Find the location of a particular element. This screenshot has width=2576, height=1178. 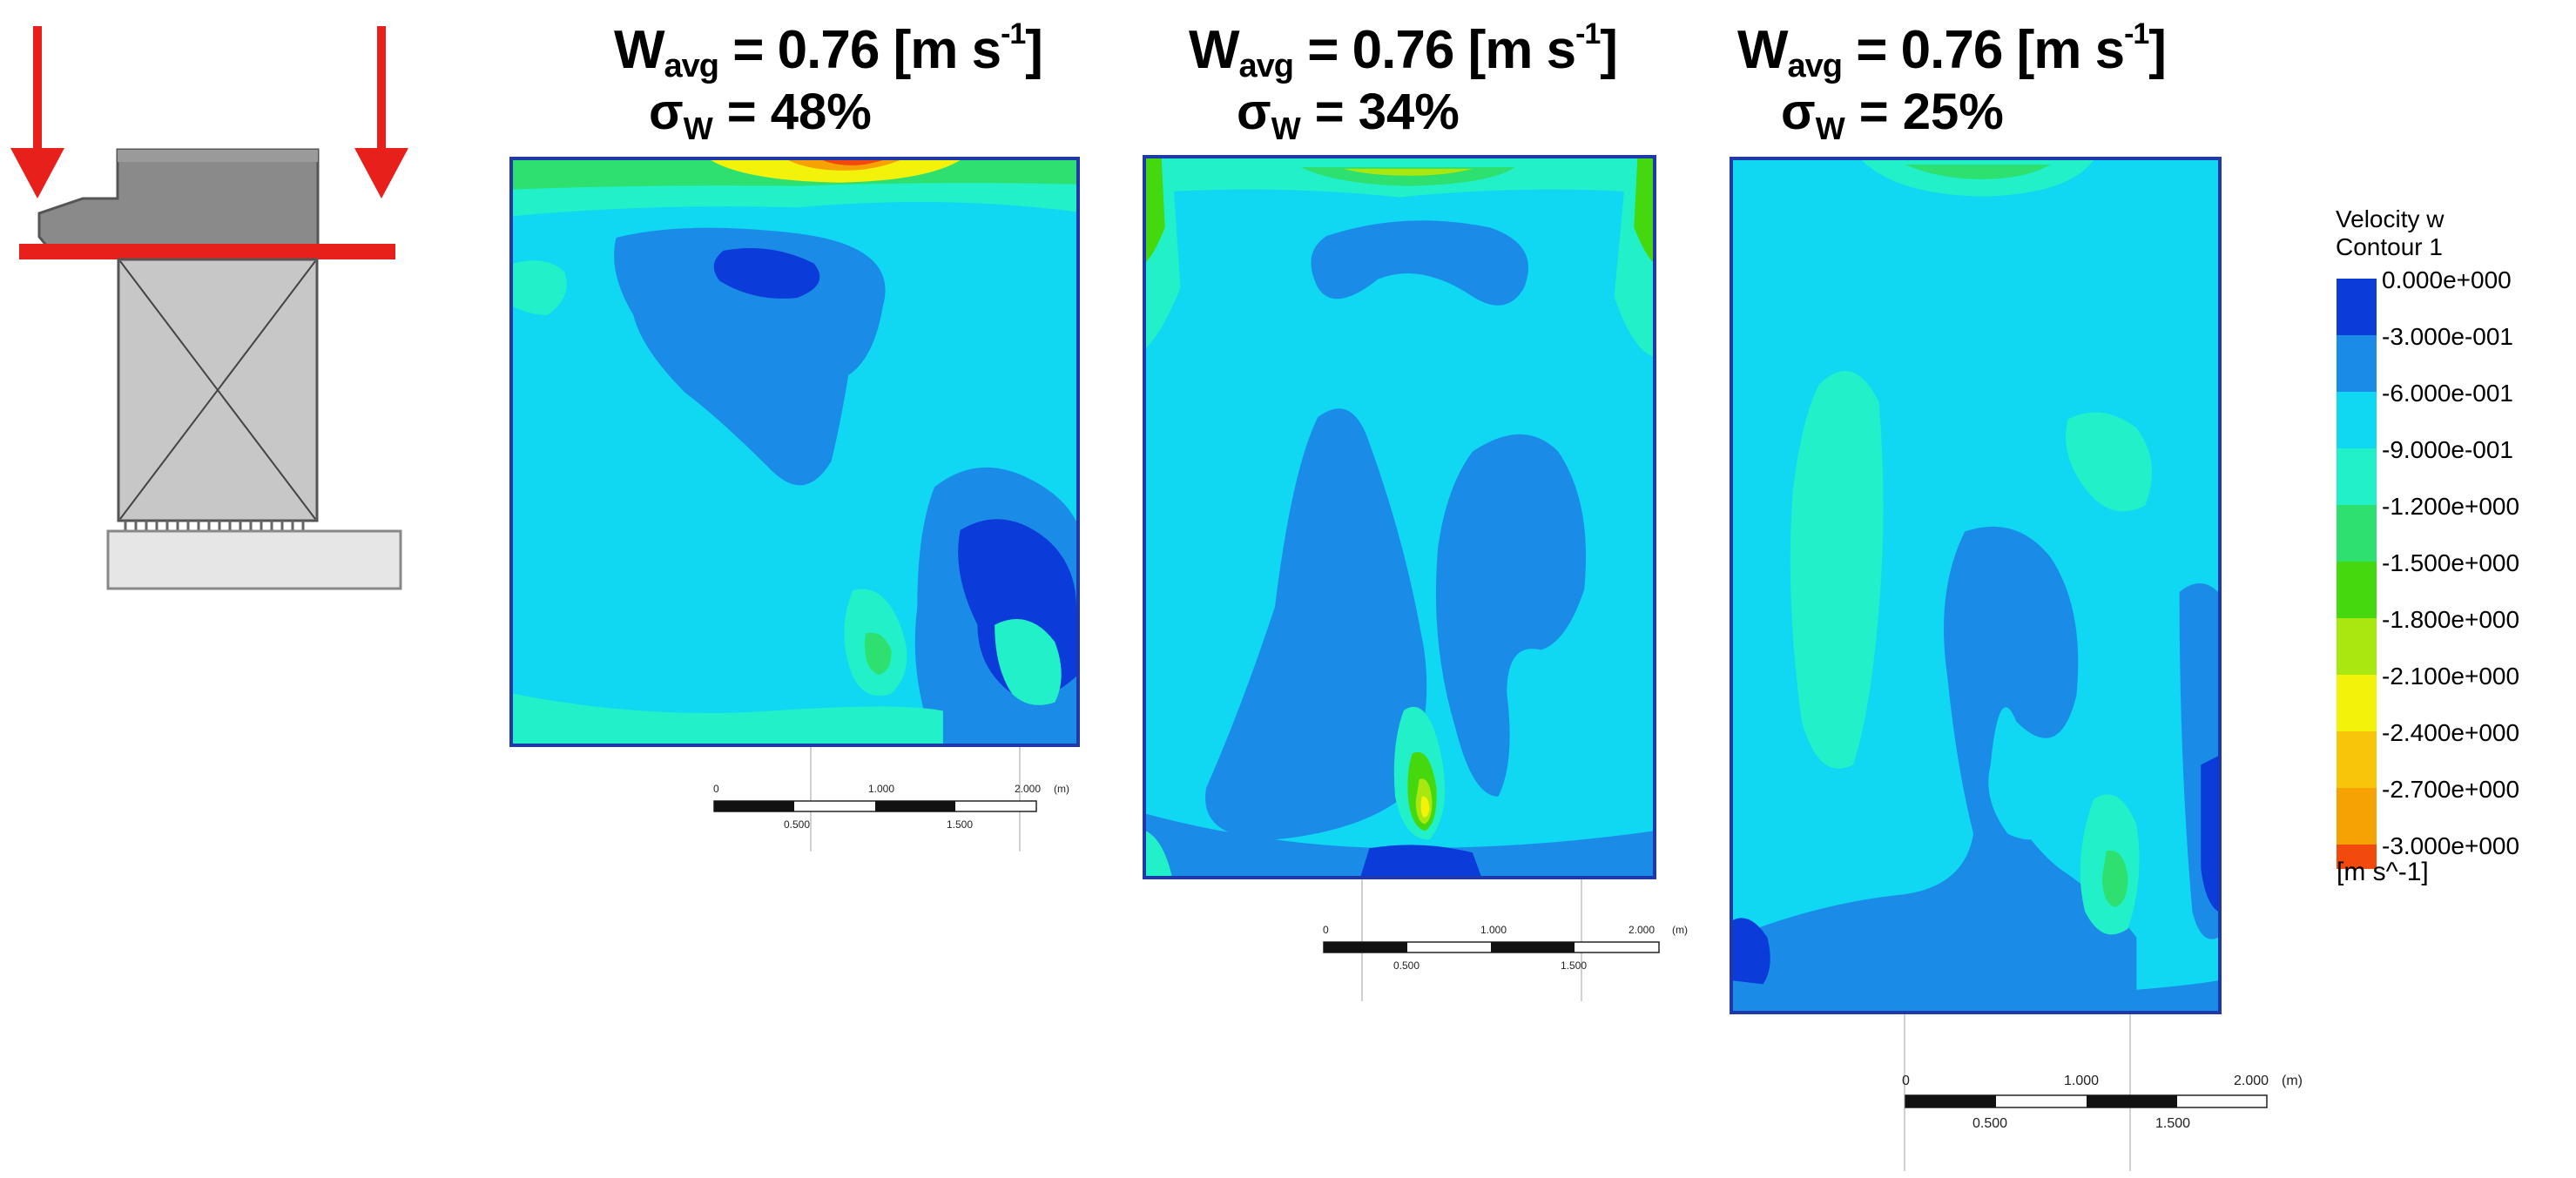

base-plate is located at coordinates (254, 559).